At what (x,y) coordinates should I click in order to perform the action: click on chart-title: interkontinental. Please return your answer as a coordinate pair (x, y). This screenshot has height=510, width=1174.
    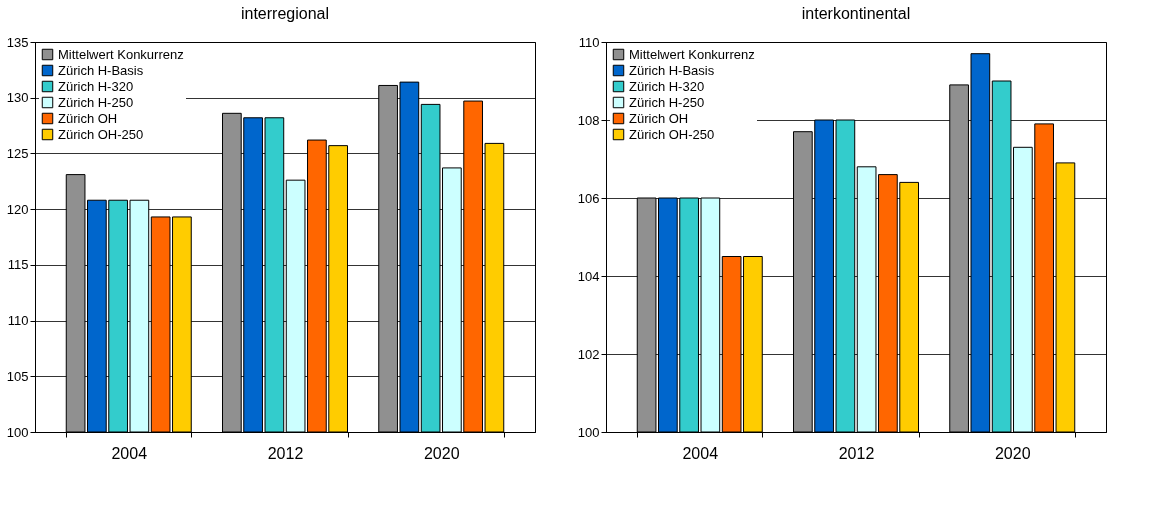
    Looking at the image, I should click on (856, 13).